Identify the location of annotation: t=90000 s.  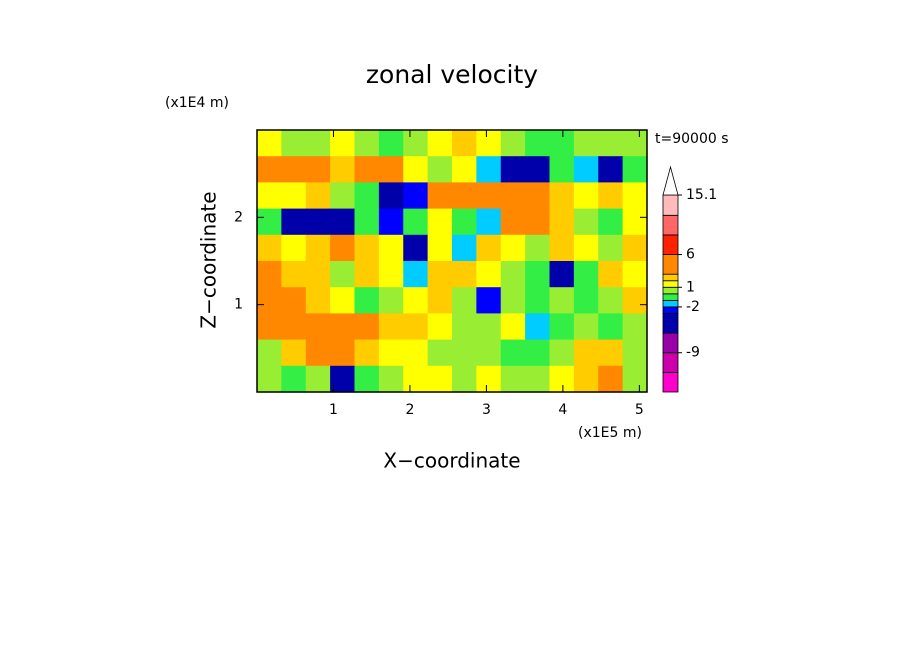
(692, 139).